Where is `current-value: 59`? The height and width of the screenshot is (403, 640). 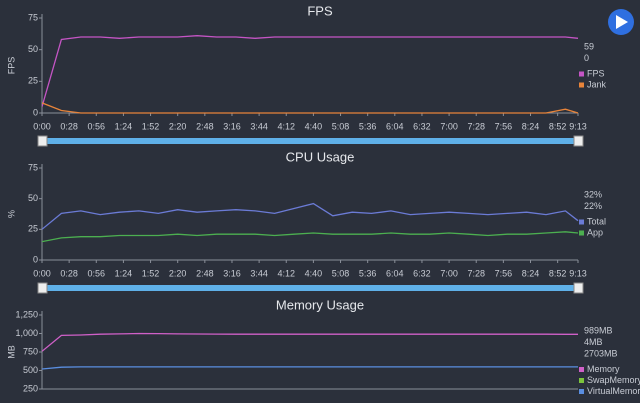 current-value: 59 is located at coordinates (589, 46).